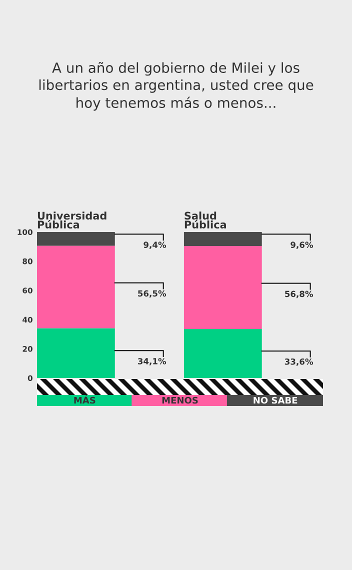 Image resolution: width=352 pixels, height=570 pixels. Describe the element at coordinates (85, 399) in the screenshot. I see `series-label: MÁS` at that location.